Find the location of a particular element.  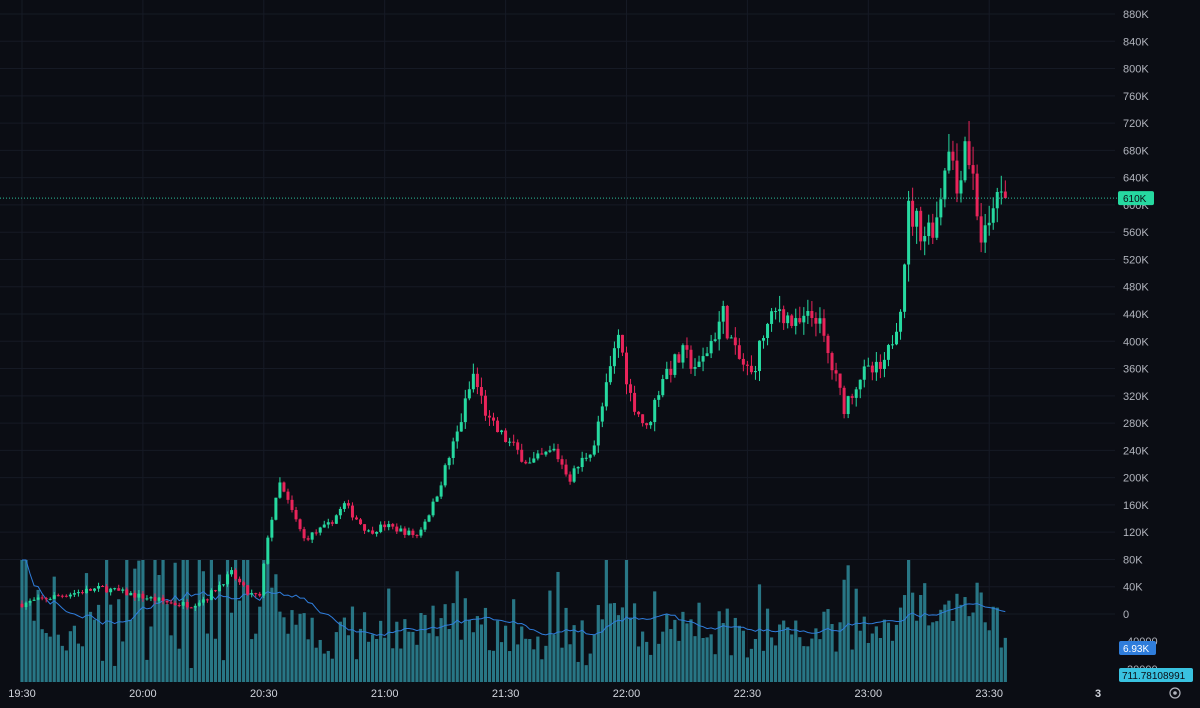

volume-badge-bg is located at coordinates (1137, 648).